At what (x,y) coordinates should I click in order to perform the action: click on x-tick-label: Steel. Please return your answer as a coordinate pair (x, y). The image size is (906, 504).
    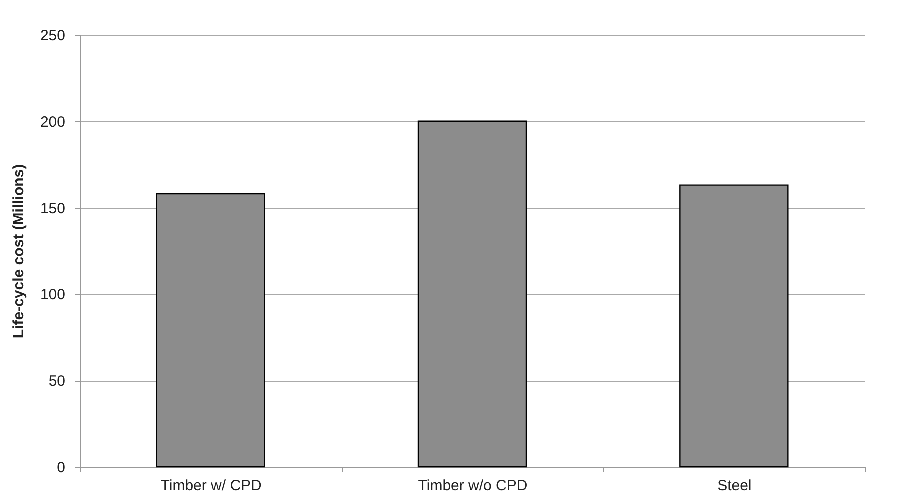
    Looking at the image, I should click on (735, 486).